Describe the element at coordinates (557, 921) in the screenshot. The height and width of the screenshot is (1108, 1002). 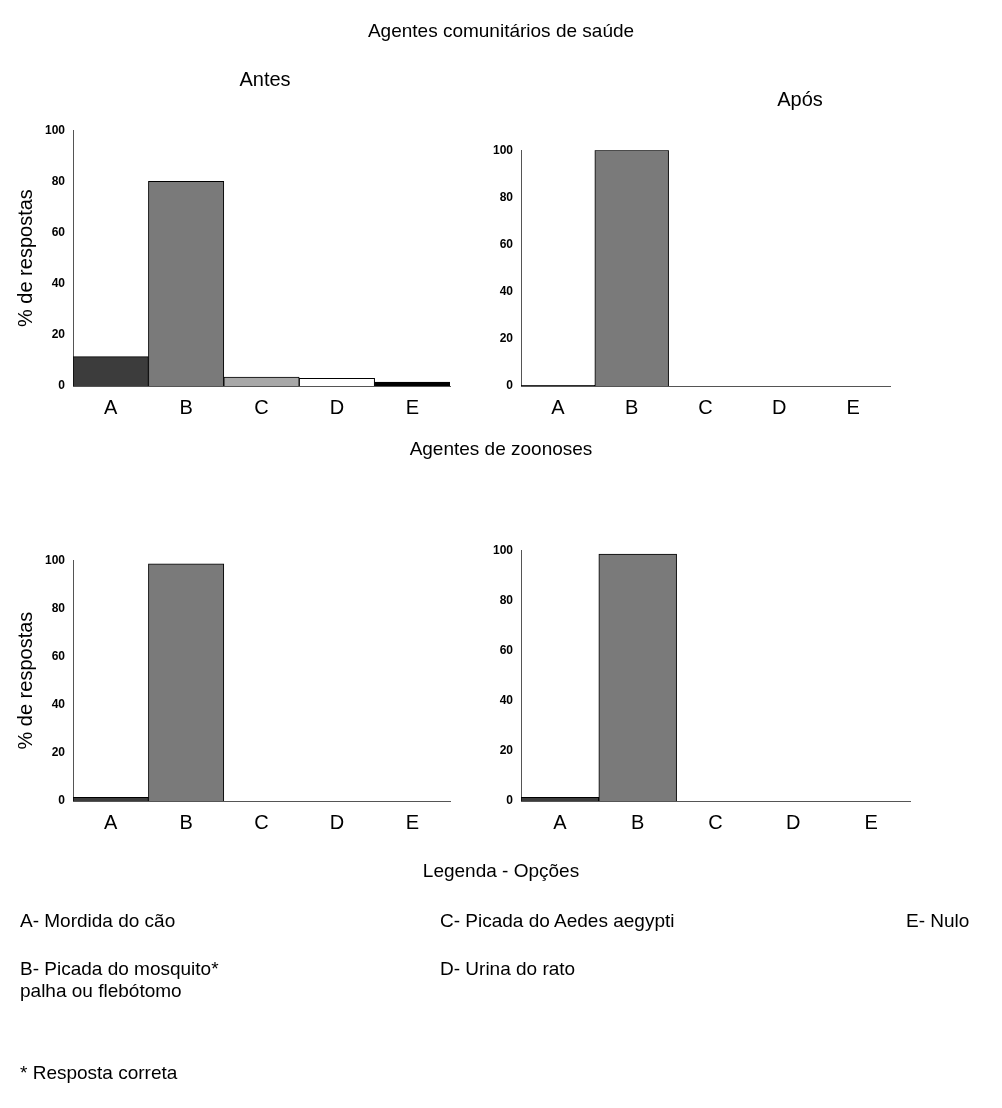
I see `text: C- Picada do Aedes aegypti` at that location.